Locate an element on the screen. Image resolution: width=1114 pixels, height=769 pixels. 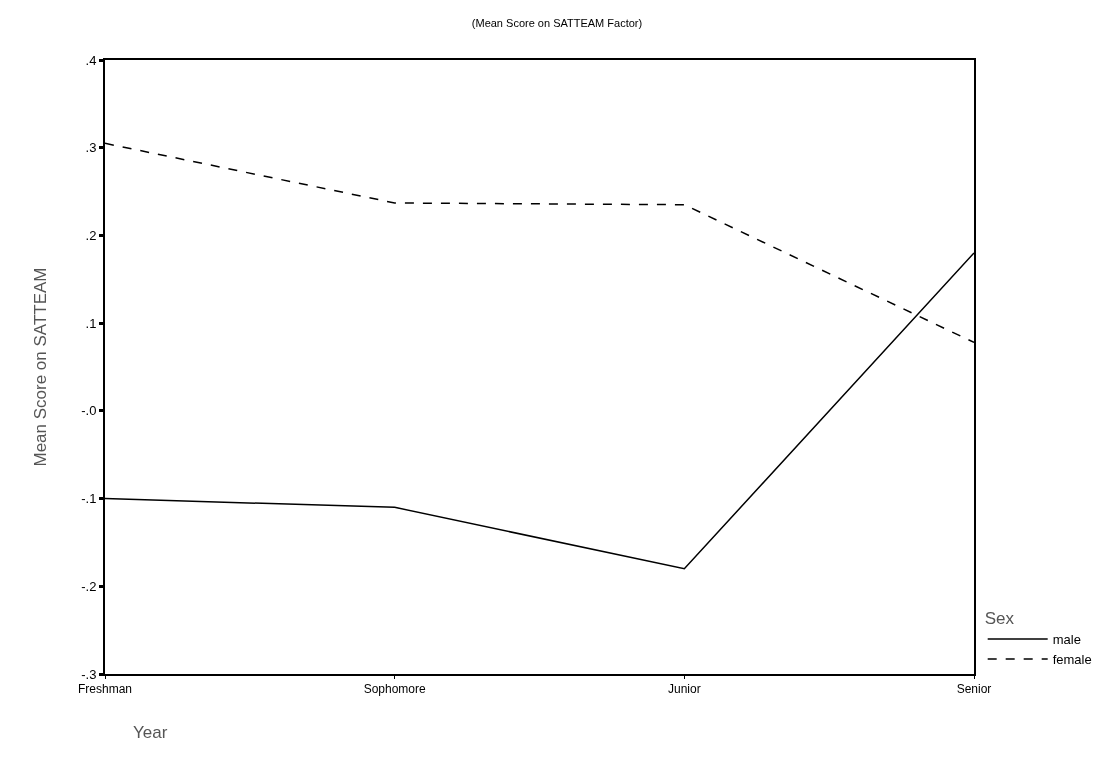
y-tick-label: -.3 is located at coordinates (89, 674).